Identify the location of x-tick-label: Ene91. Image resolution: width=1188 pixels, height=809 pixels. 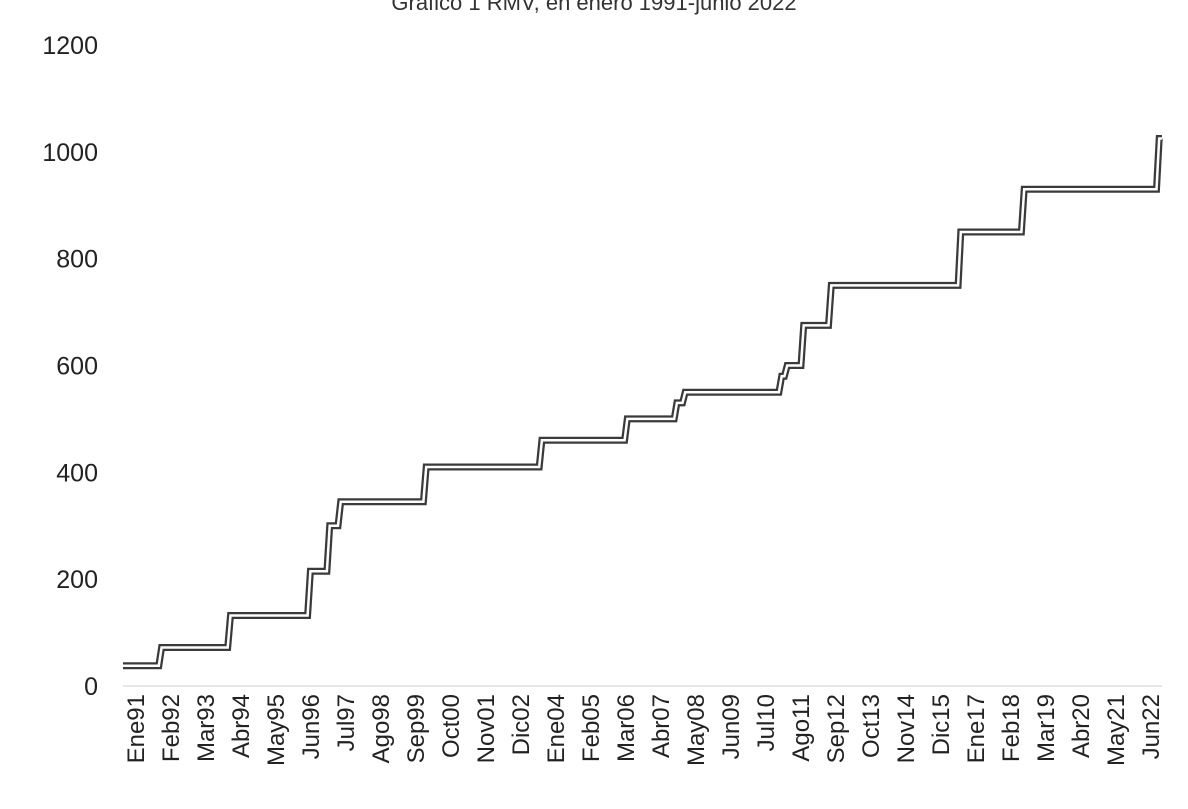
(136, 728).